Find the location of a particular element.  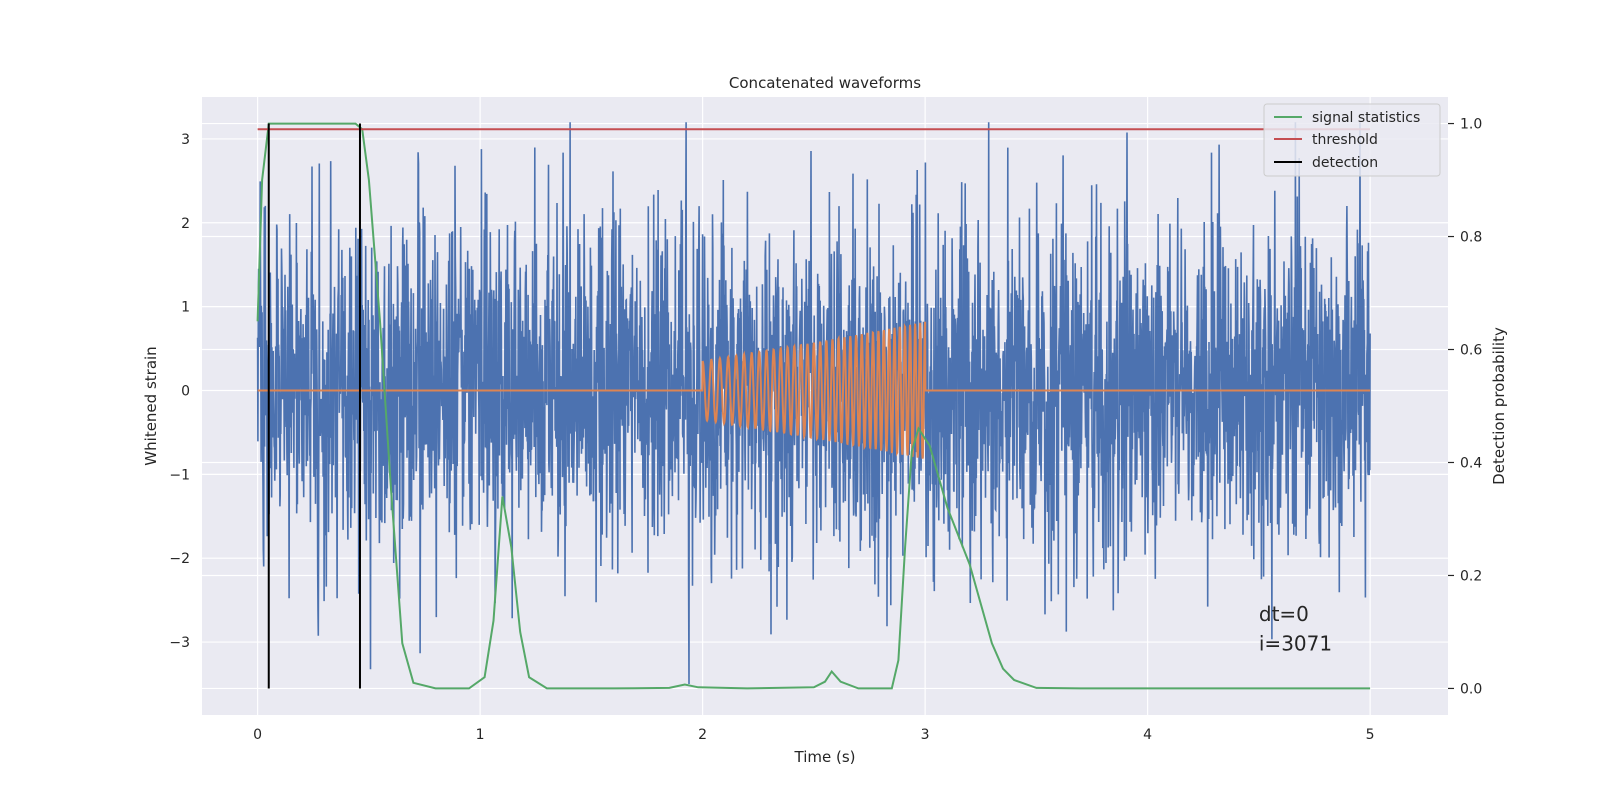

x-tick-label: 3 is located at coordinates (925, 735).